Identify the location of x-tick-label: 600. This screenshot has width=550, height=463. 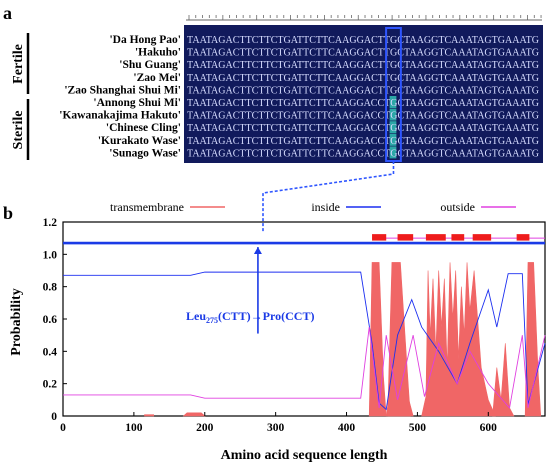
(489, 428).